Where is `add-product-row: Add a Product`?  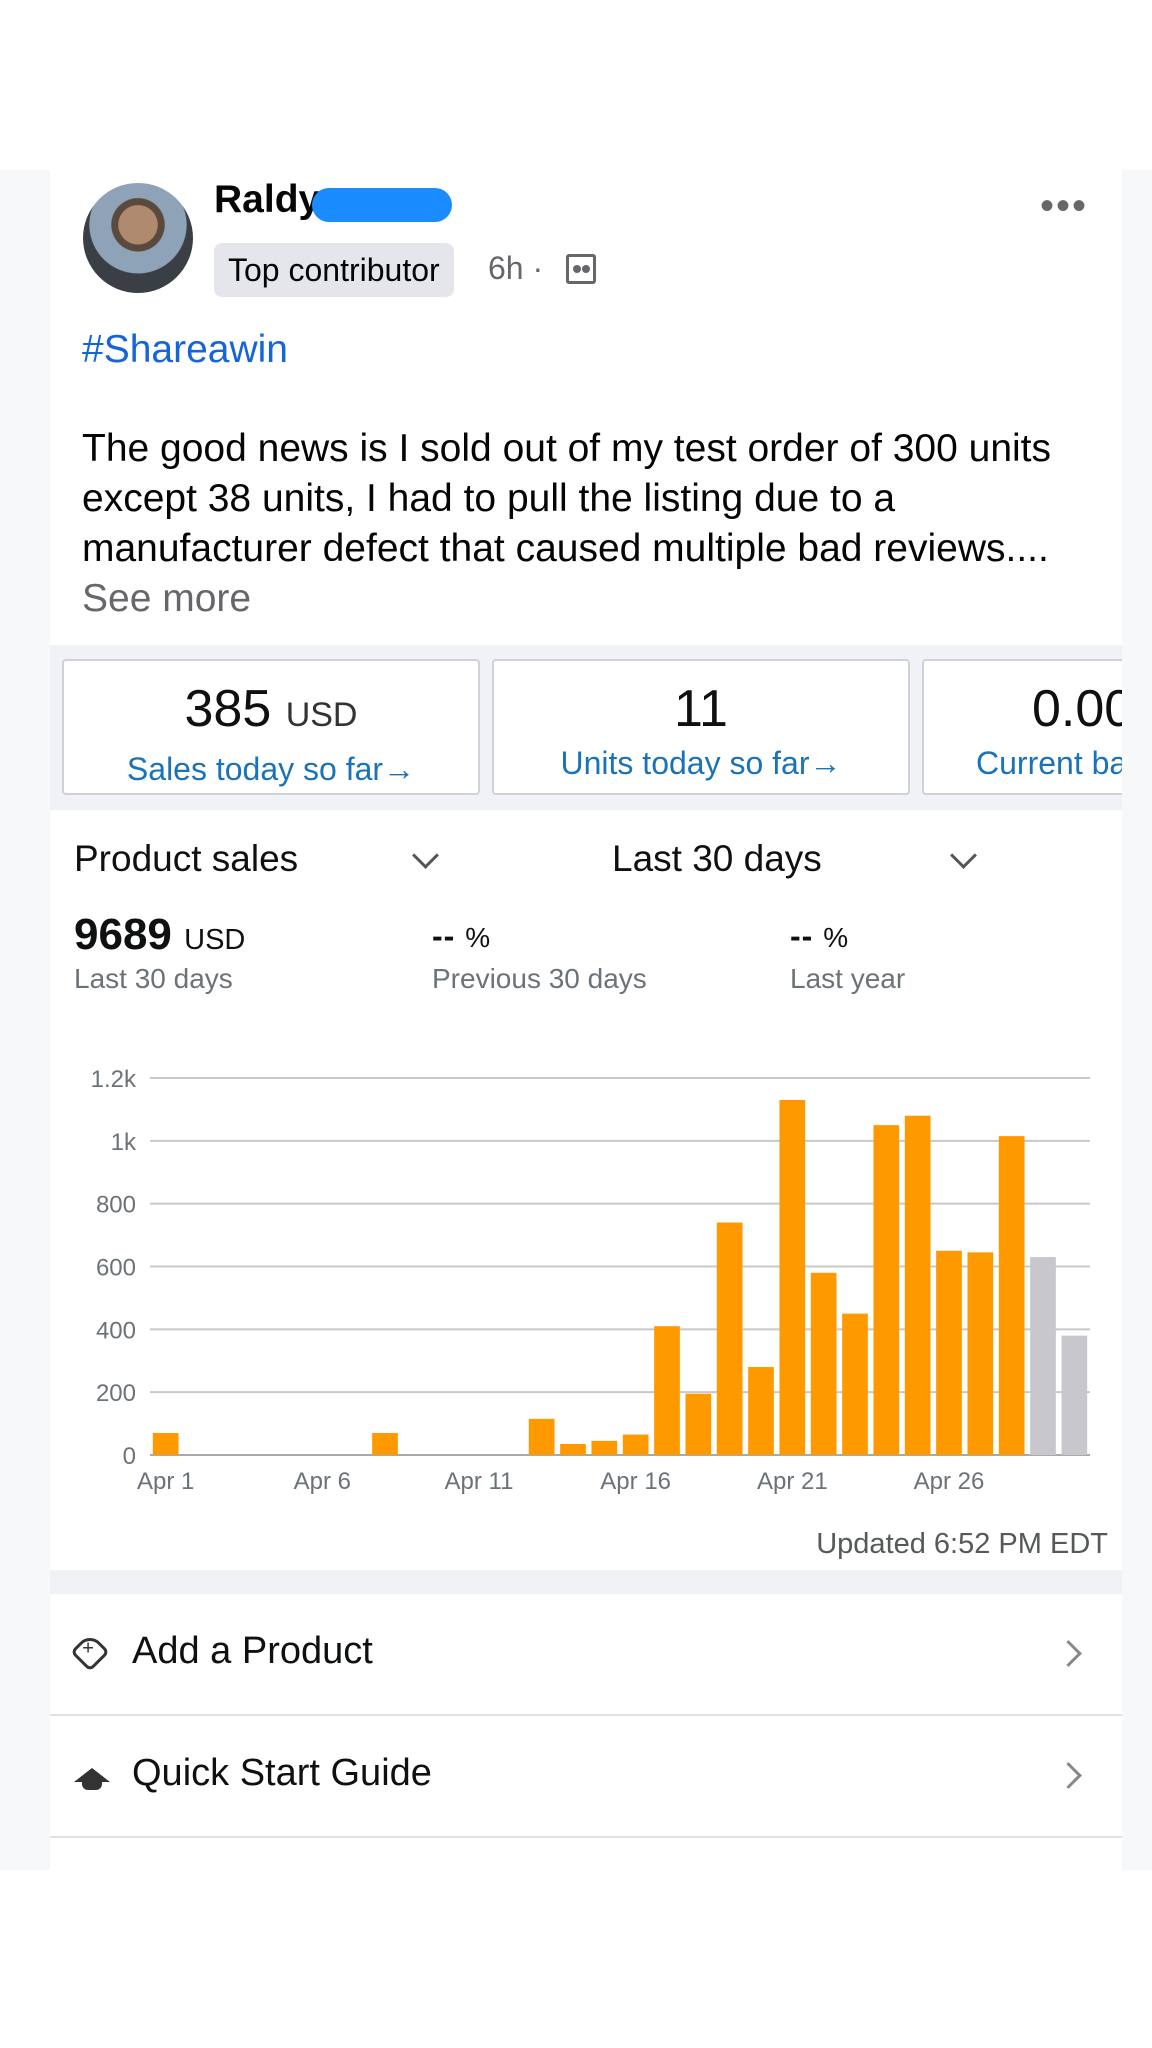
add-product-row: Add a Product is located at coordinates (586, 1655).